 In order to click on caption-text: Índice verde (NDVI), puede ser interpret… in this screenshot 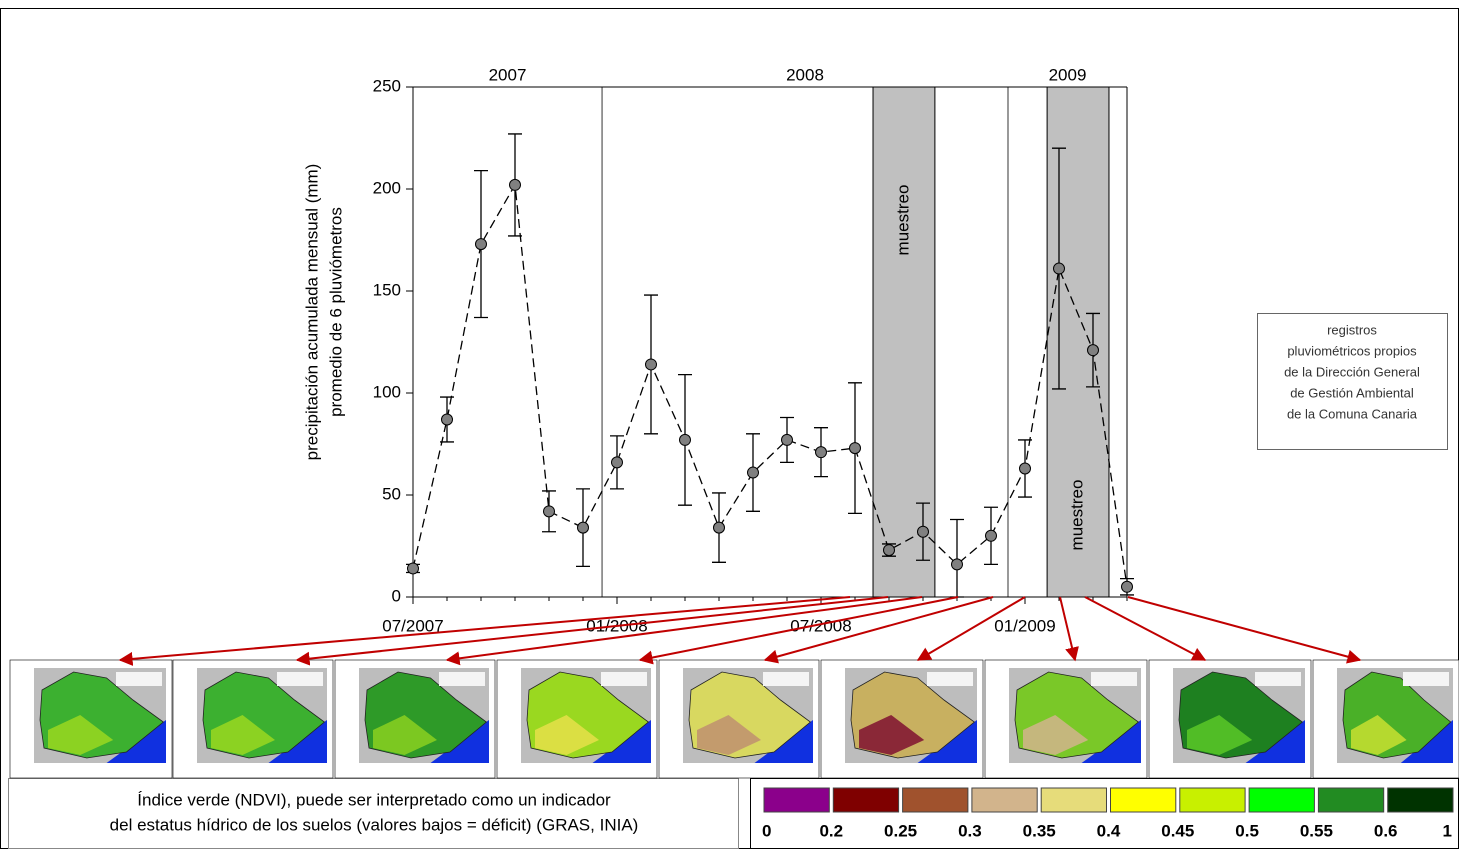, I will do `click(374, 799)`.